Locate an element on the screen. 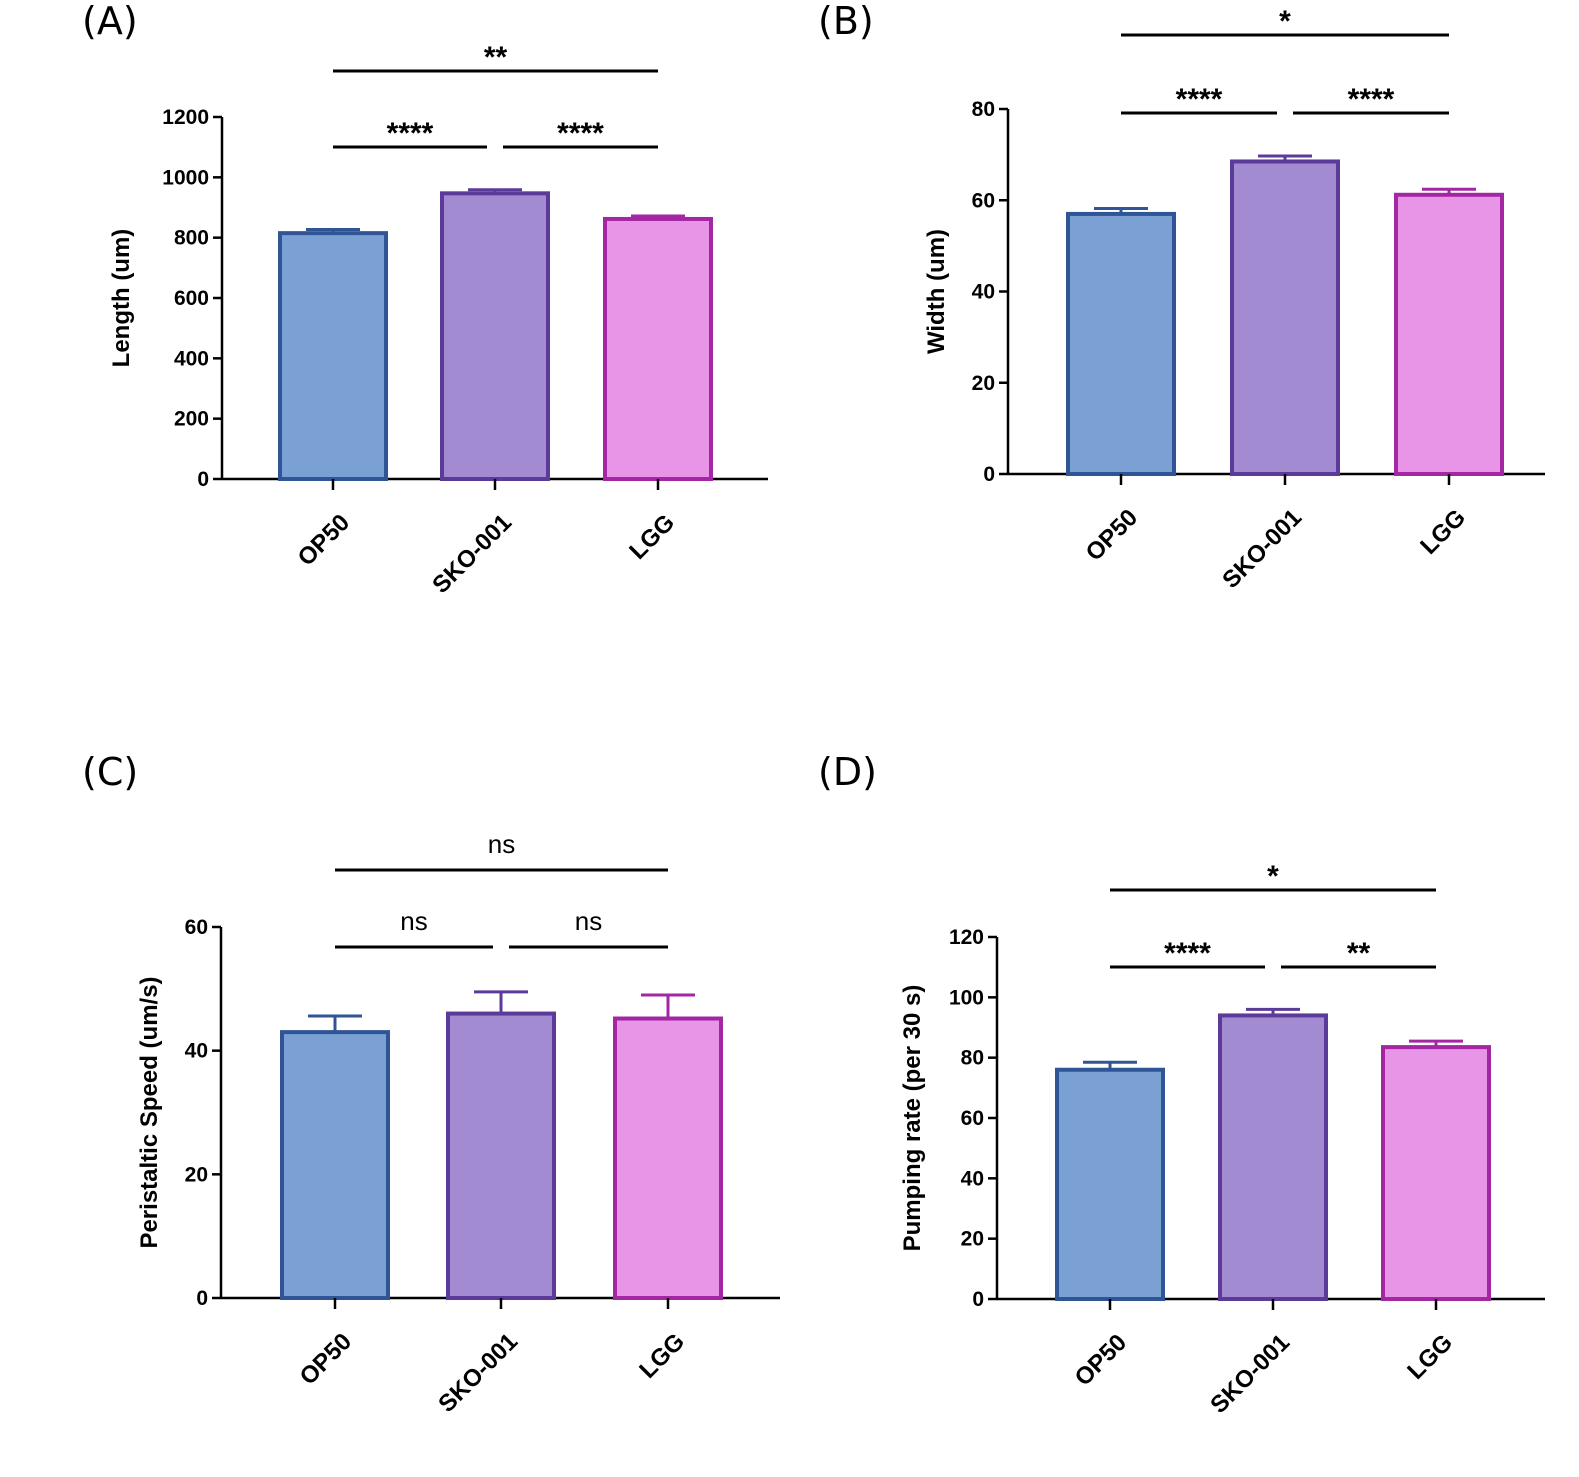  y-tick-label: 600 is located at coordinates (191, 298).